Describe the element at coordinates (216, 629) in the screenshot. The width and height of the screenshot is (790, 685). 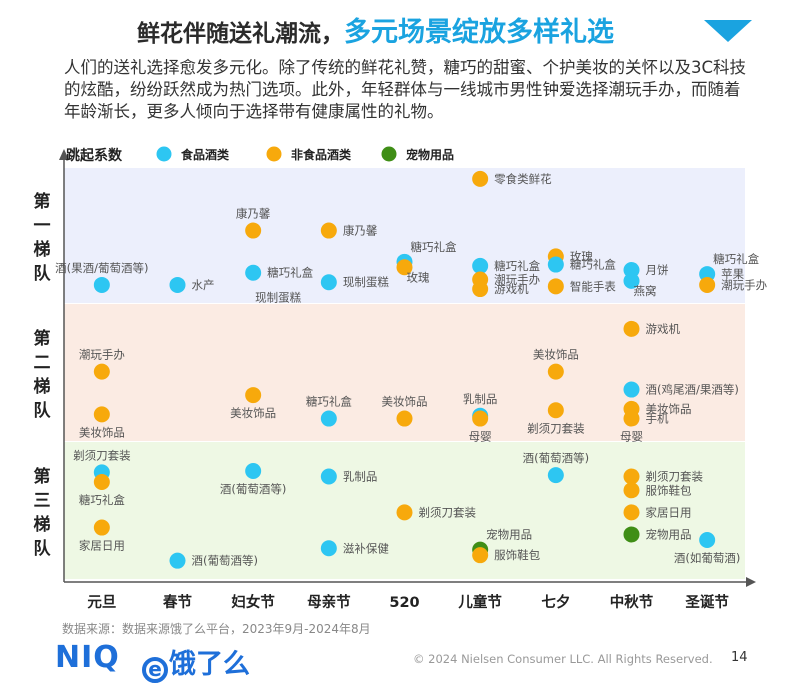
I see `source-note: 数据来源：数据来源饿了么平台，2023年9月-2024年8月` at that location.